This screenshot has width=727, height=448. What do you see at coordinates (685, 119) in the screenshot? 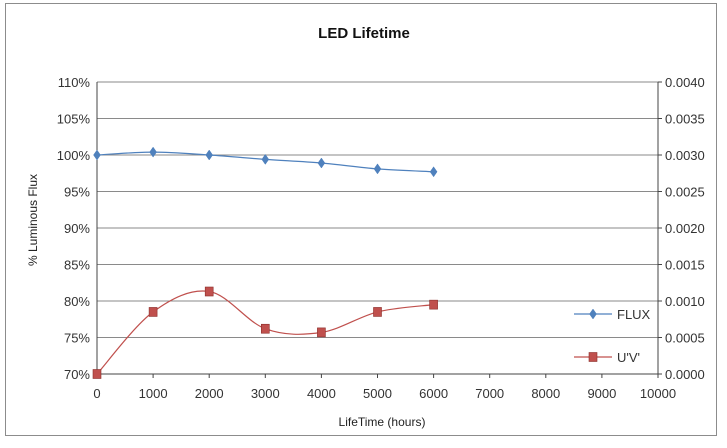
I see `y2-tick-label: 0.0035` at bounding box center [685, 119].